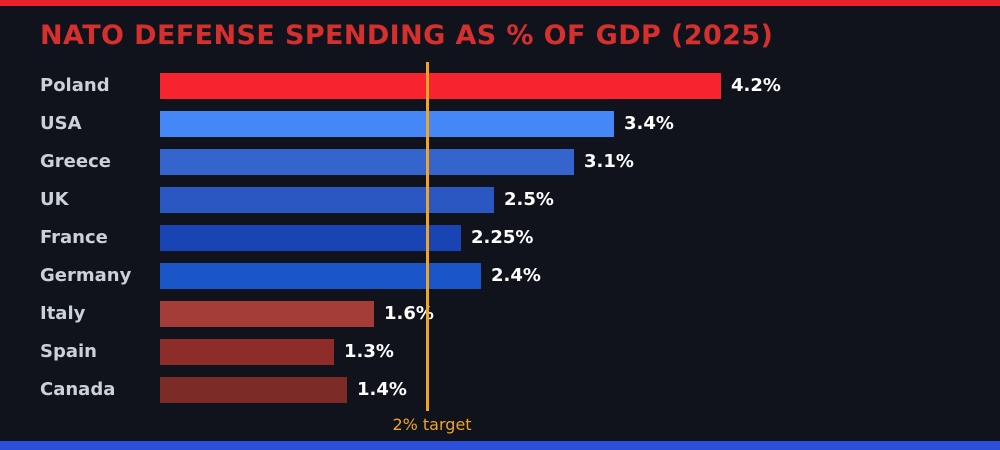  What do you see at coordinates (78, 389) in the screenshot?
I see `category-label-canada: Canada` at bounding box center [78, 389].